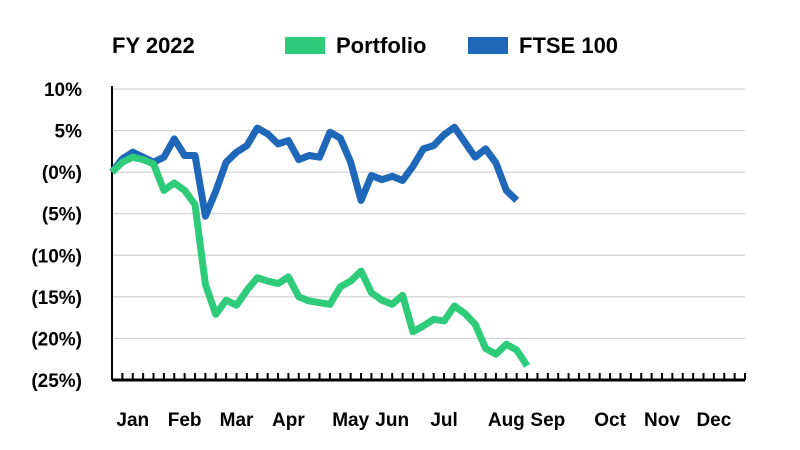 Image resolution: width=800 pixels, height=450 pixels. Describe the element at coordinates (153, 45) in the screenshot. I see `chart-title: FY 2022` at that location.